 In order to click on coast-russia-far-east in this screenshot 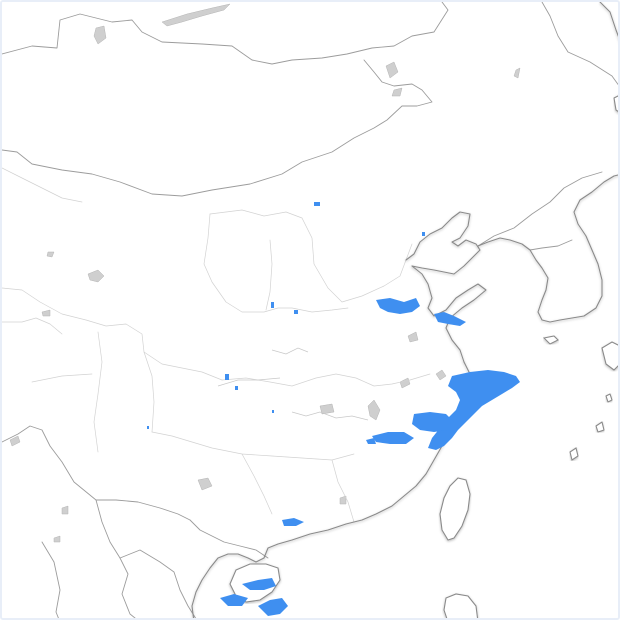, I will do `click(608, 19)`.